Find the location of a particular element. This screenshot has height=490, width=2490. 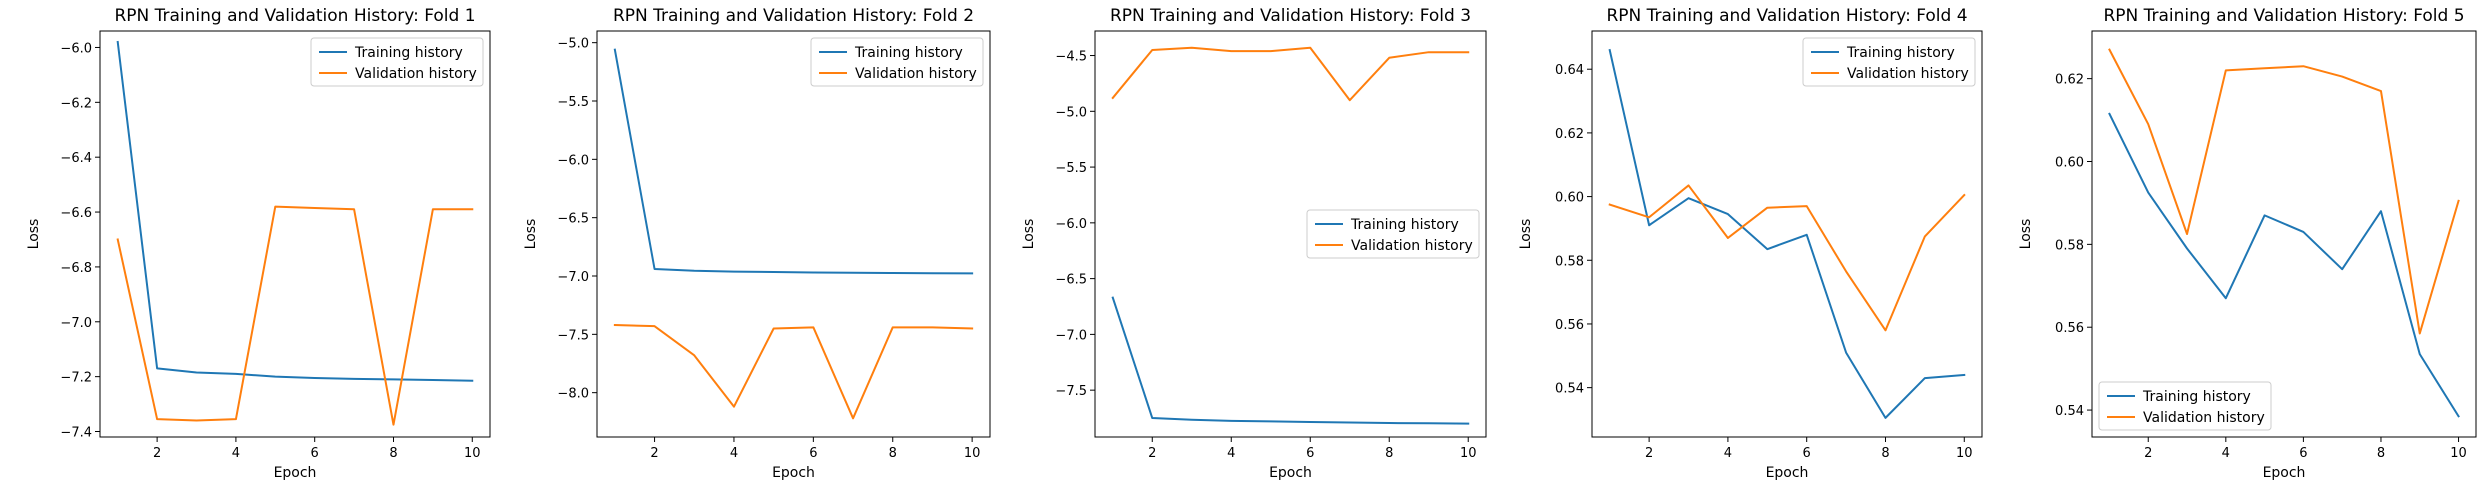

y-tick-label: −6.2 is located at coordinates (76, 103).